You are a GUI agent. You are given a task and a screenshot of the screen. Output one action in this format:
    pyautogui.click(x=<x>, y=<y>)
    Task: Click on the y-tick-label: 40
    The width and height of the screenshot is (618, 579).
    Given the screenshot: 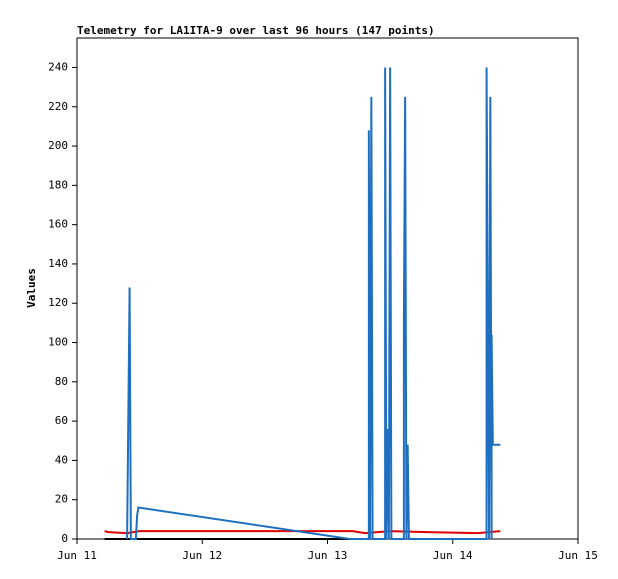 What is the action you would take?
    pyautogui.click(x=61, y=459)
    